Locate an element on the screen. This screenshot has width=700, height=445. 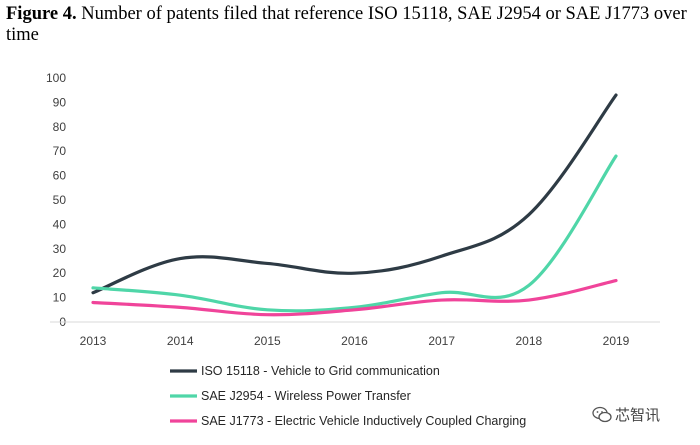
y-tick-label: 50 is located at coordinates (60, 200).